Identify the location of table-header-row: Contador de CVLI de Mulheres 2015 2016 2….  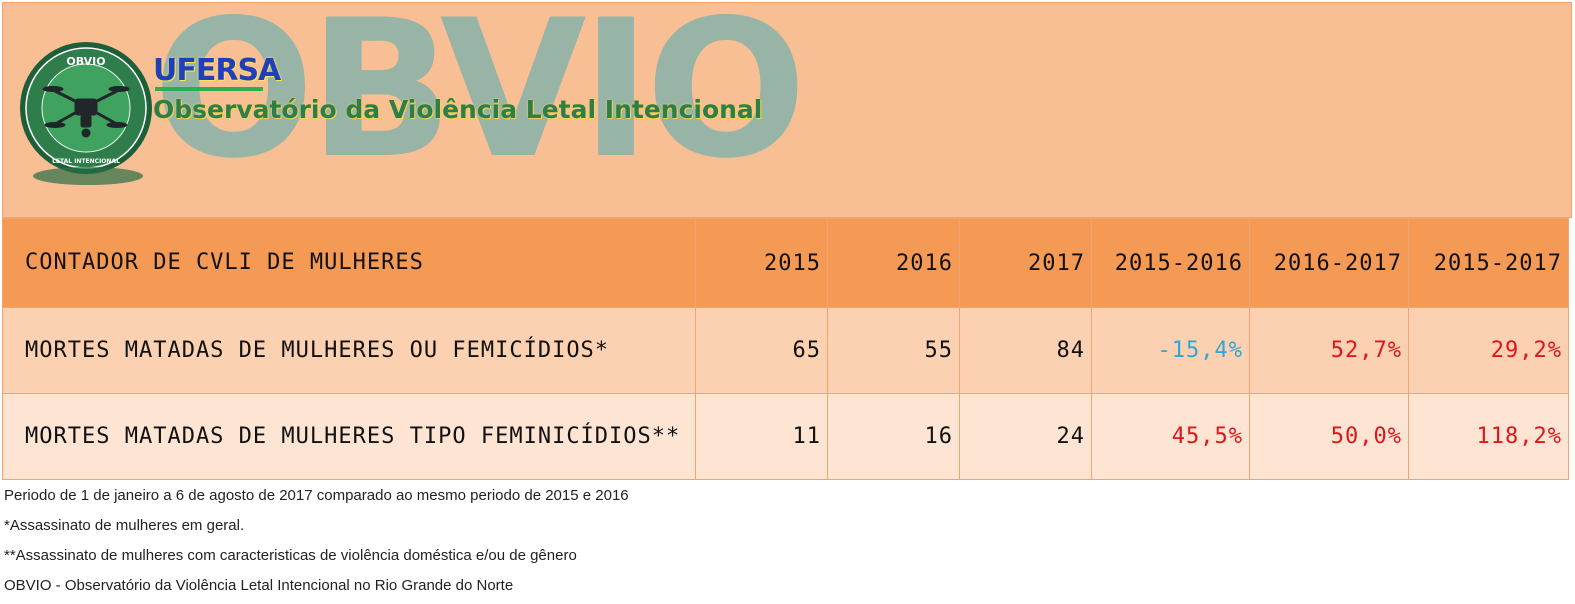
(785, 263).